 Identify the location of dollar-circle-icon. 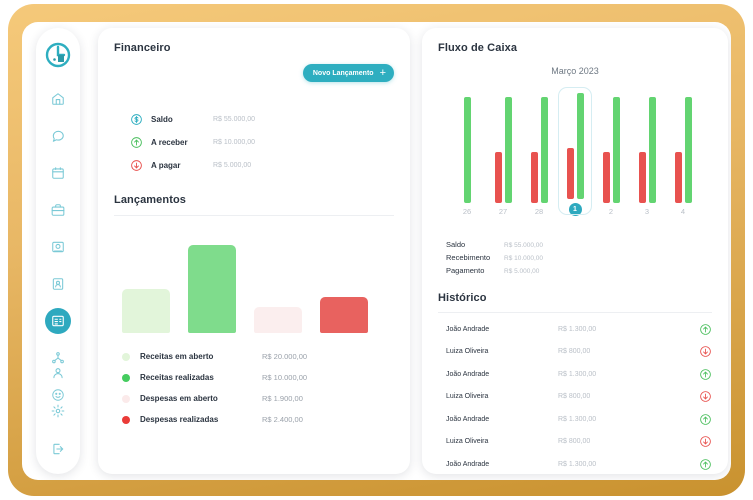
(136, 119).